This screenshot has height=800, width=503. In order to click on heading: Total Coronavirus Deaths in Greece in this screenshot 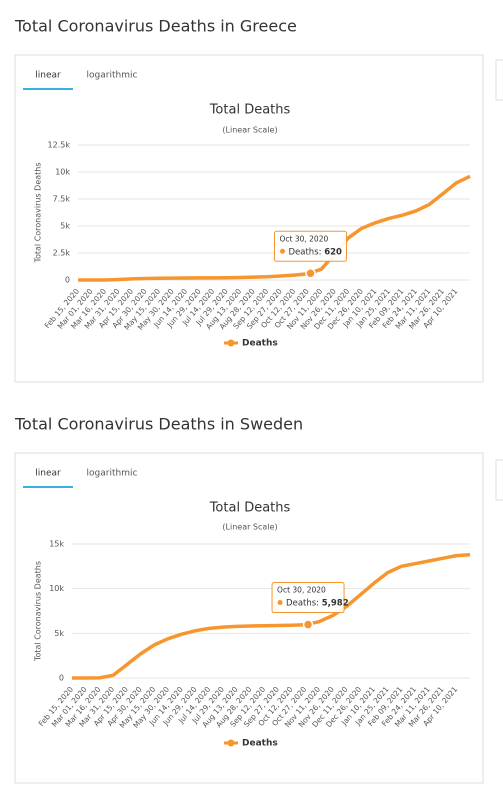, I will do `click(155, 26)`.